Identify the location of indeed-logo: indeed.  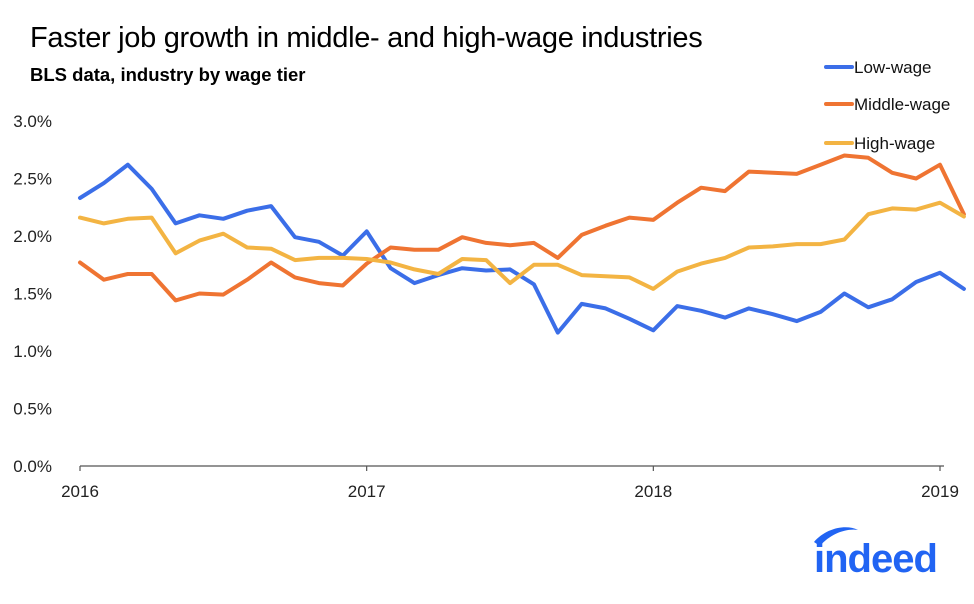
(876, 554).